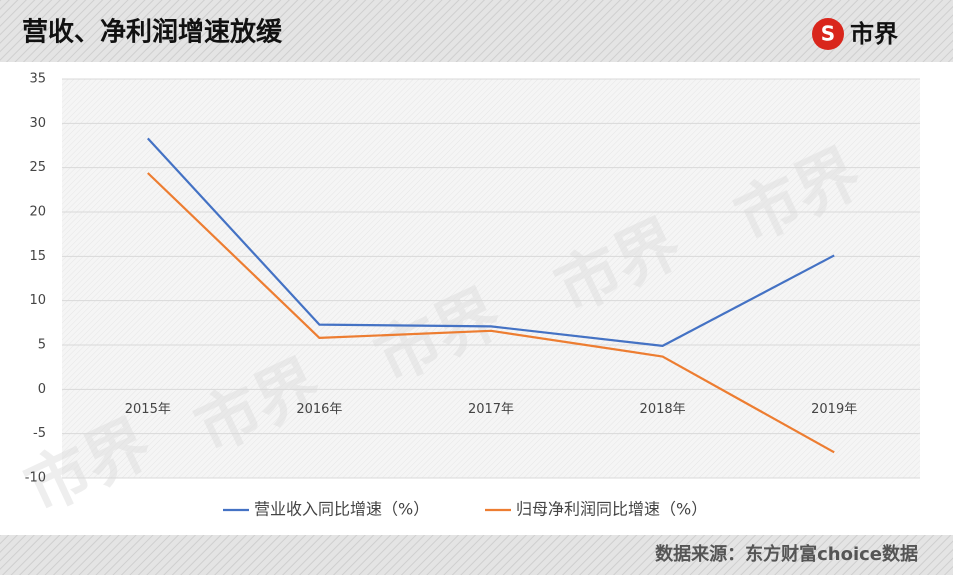 Image resolution: width=953 pixels, height=575 pixels. Describe the element at coordinates (37, 167) in the screenshot. I see `y-tick-label: 25` at that location.